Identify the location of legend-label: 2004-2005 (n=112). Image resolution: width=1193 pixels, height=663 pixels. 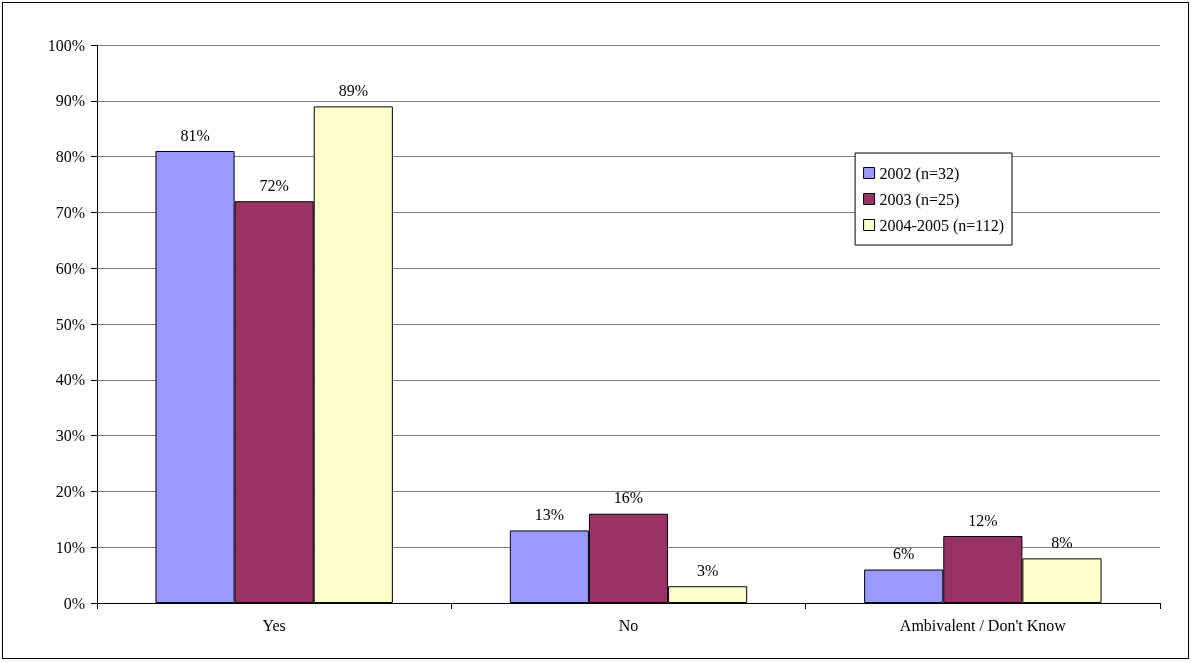
(942, 225).